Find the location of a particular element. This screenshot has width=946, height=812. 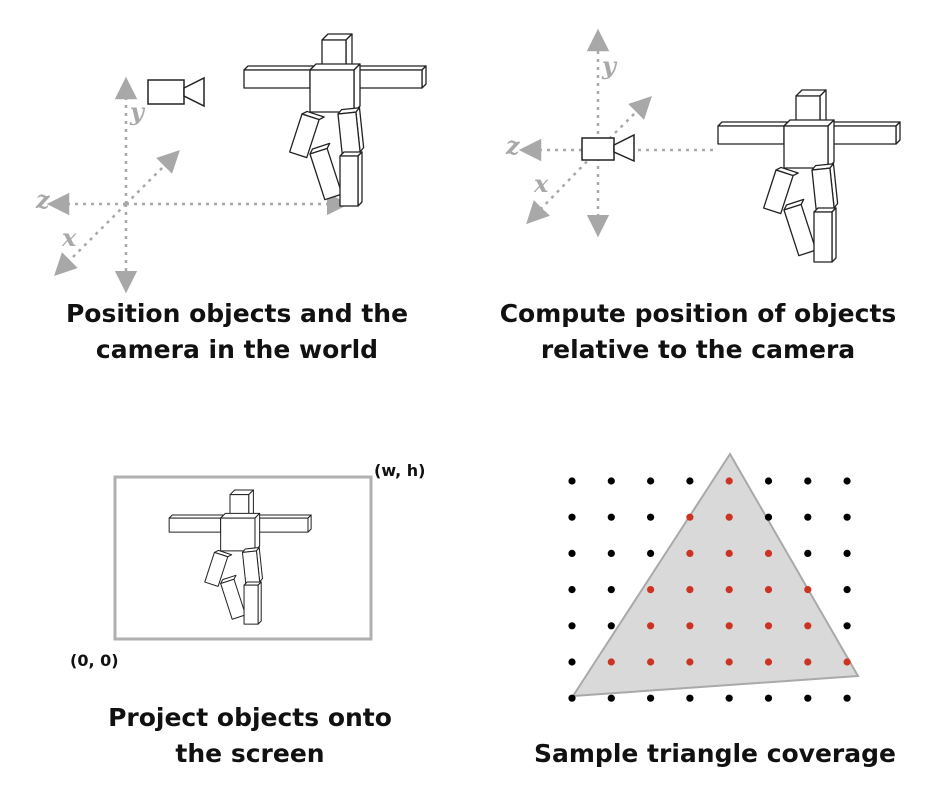

camera-icon is located at coordinates (176, 92).